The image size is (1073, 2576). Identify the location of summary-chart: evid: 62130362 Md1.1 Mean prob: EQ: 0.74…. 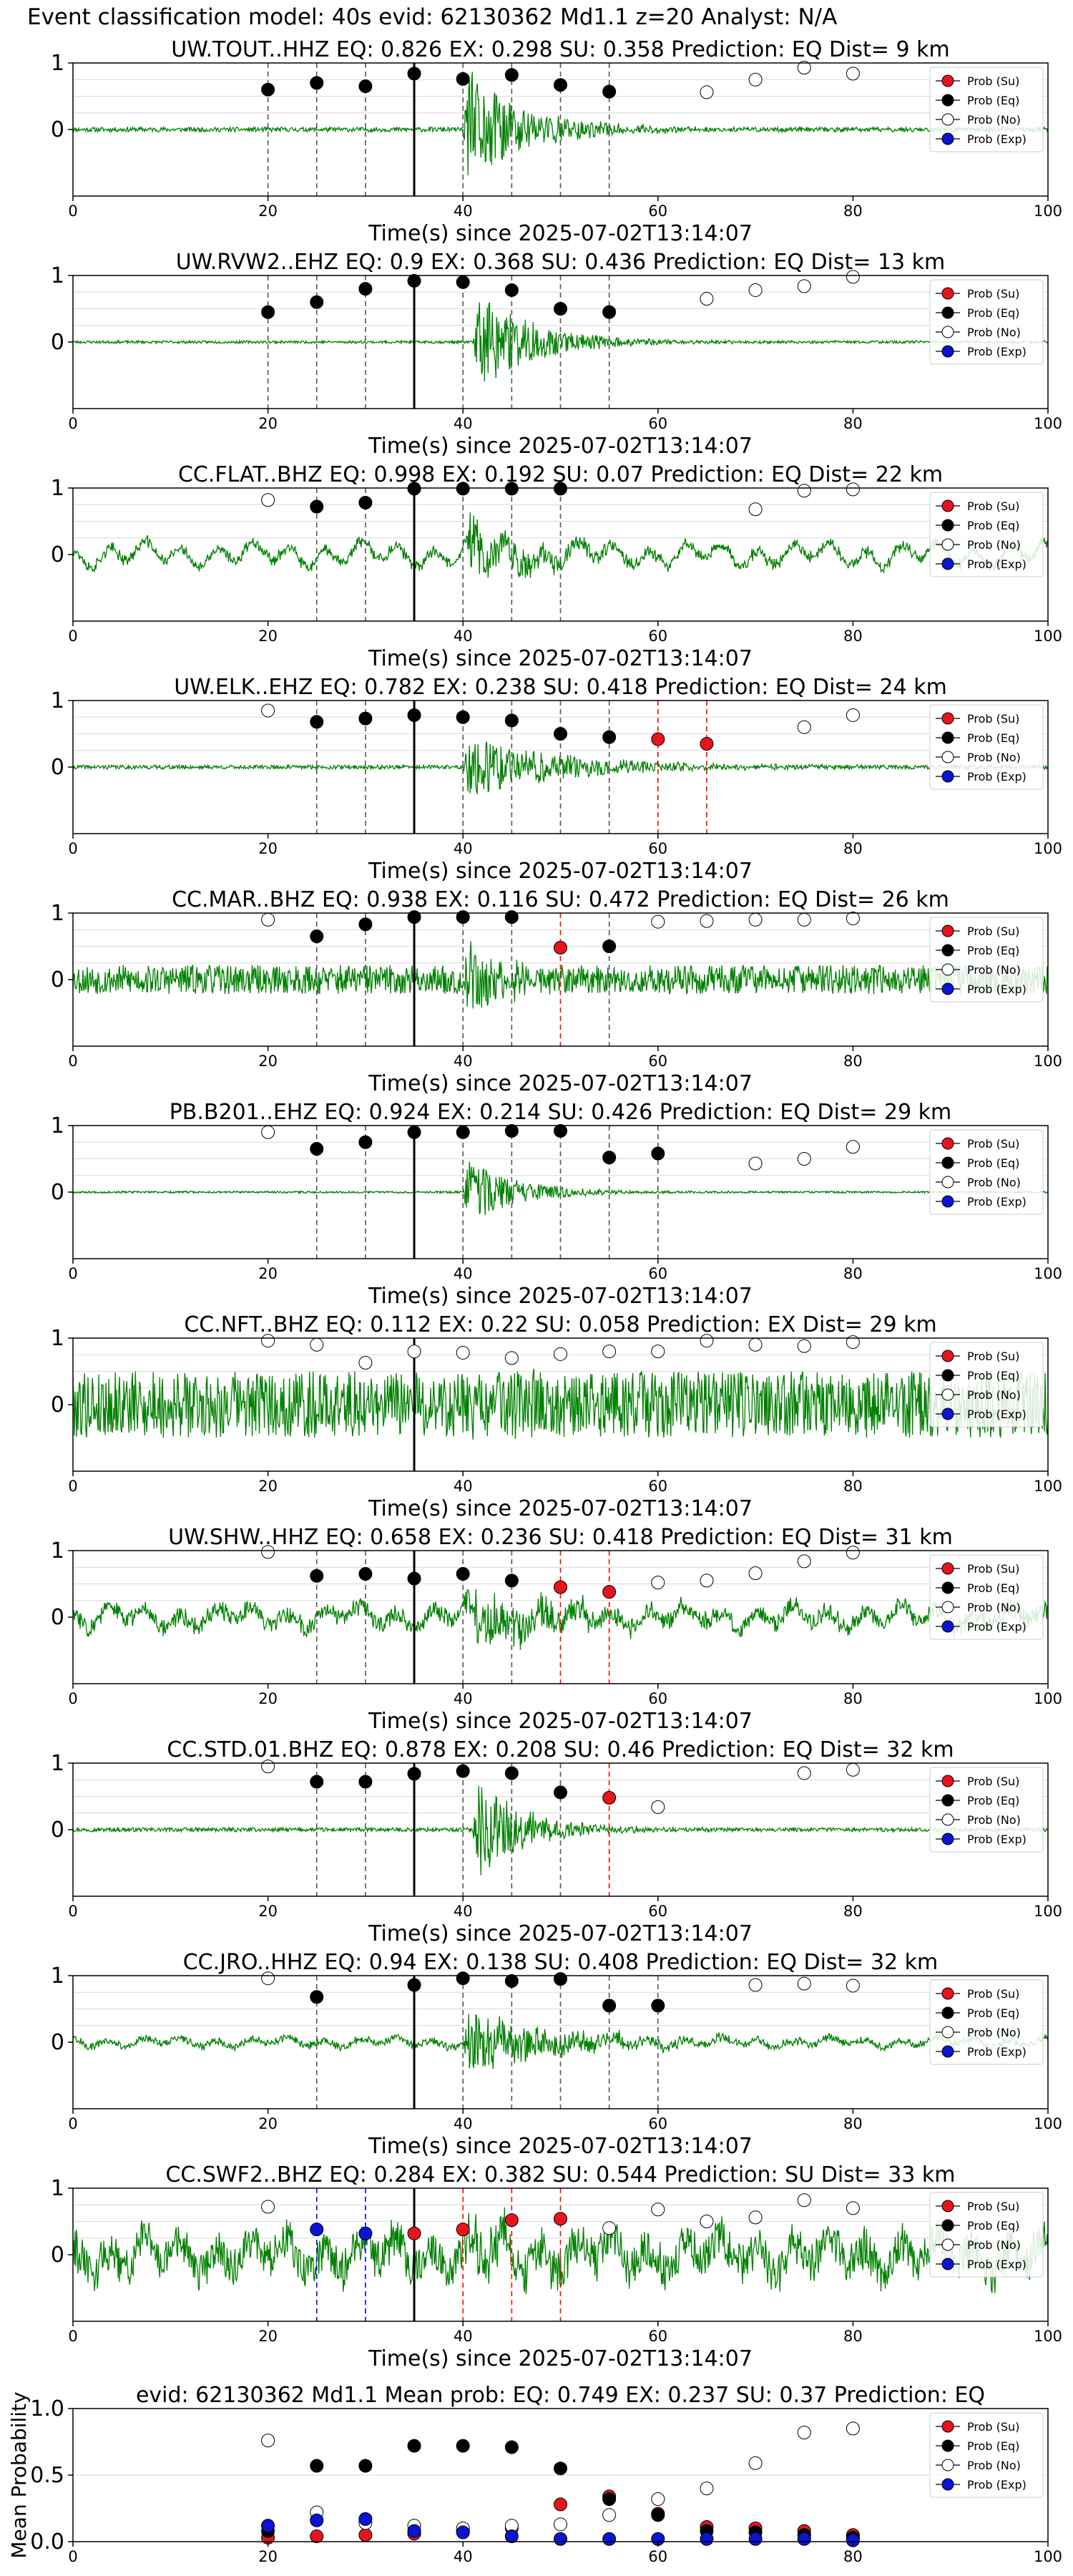
(534, 2474).